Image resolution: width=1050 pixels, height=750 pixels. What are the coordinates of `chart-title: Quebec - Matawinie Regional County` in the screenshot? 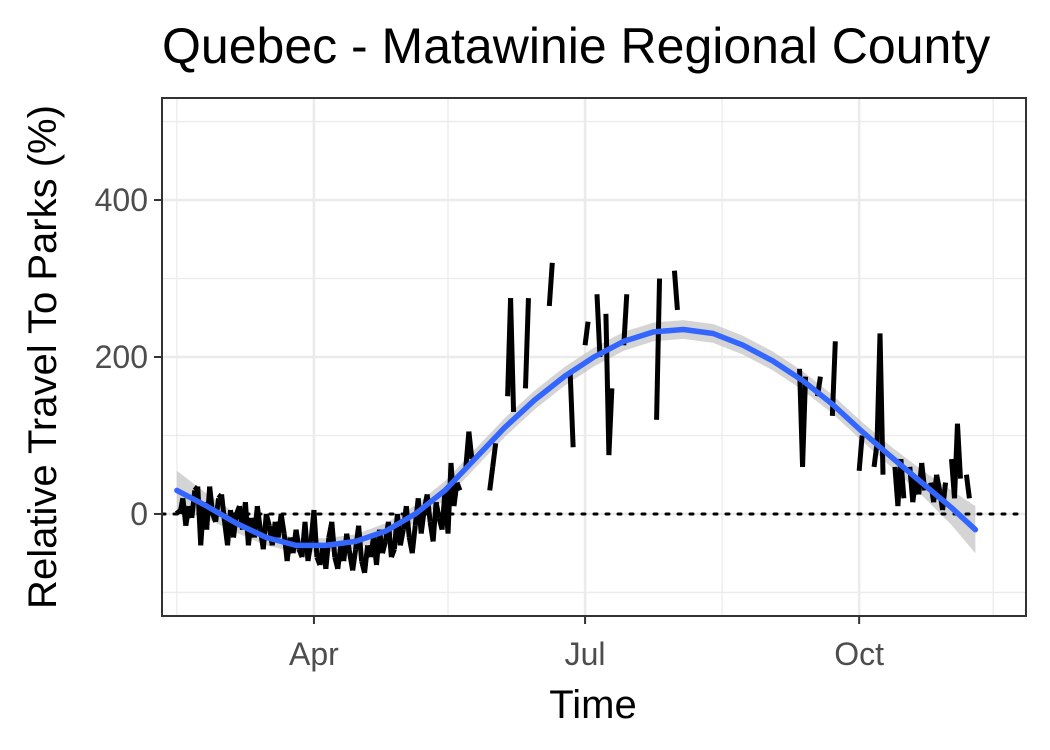 It's located at (576, 46).